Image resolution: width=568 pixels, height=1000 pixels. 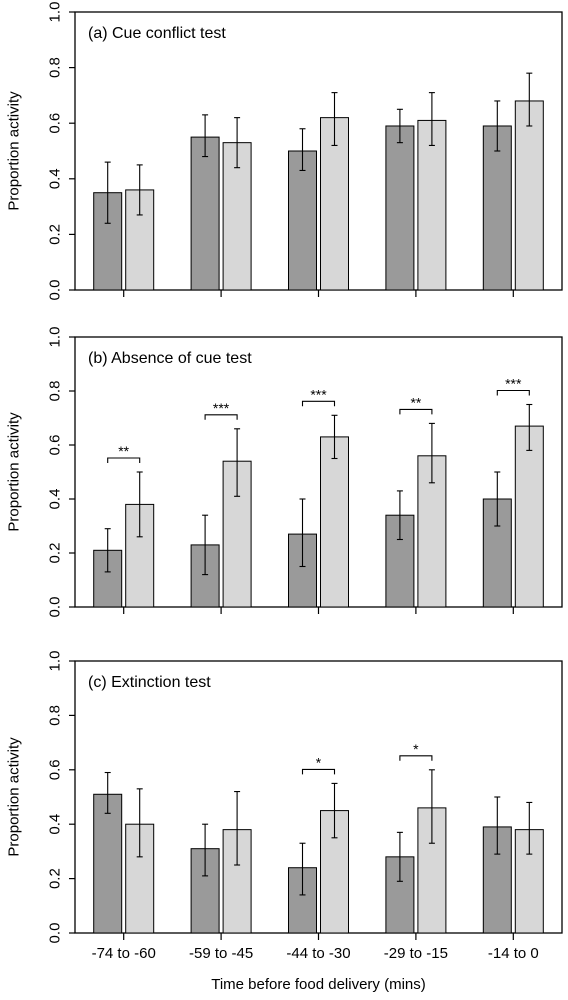 I want to click on x-tick-label: -14 to 0, so click(x=513, y=953).